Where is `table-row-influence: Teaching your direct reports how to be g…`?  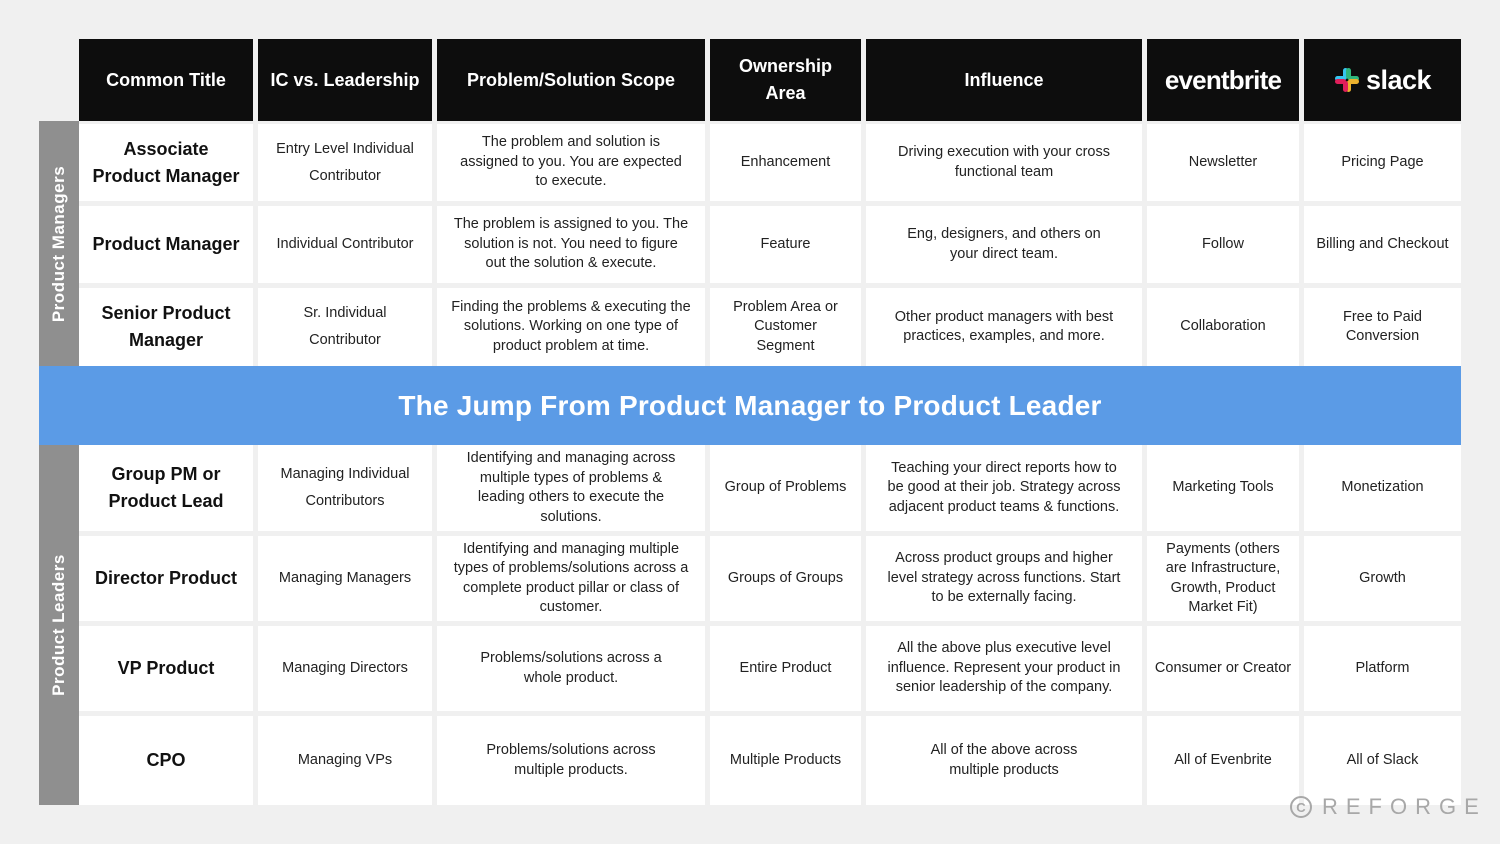
table-row-influence: Teaching your direct reports how to be g… is located at coordinates (1004, 488).